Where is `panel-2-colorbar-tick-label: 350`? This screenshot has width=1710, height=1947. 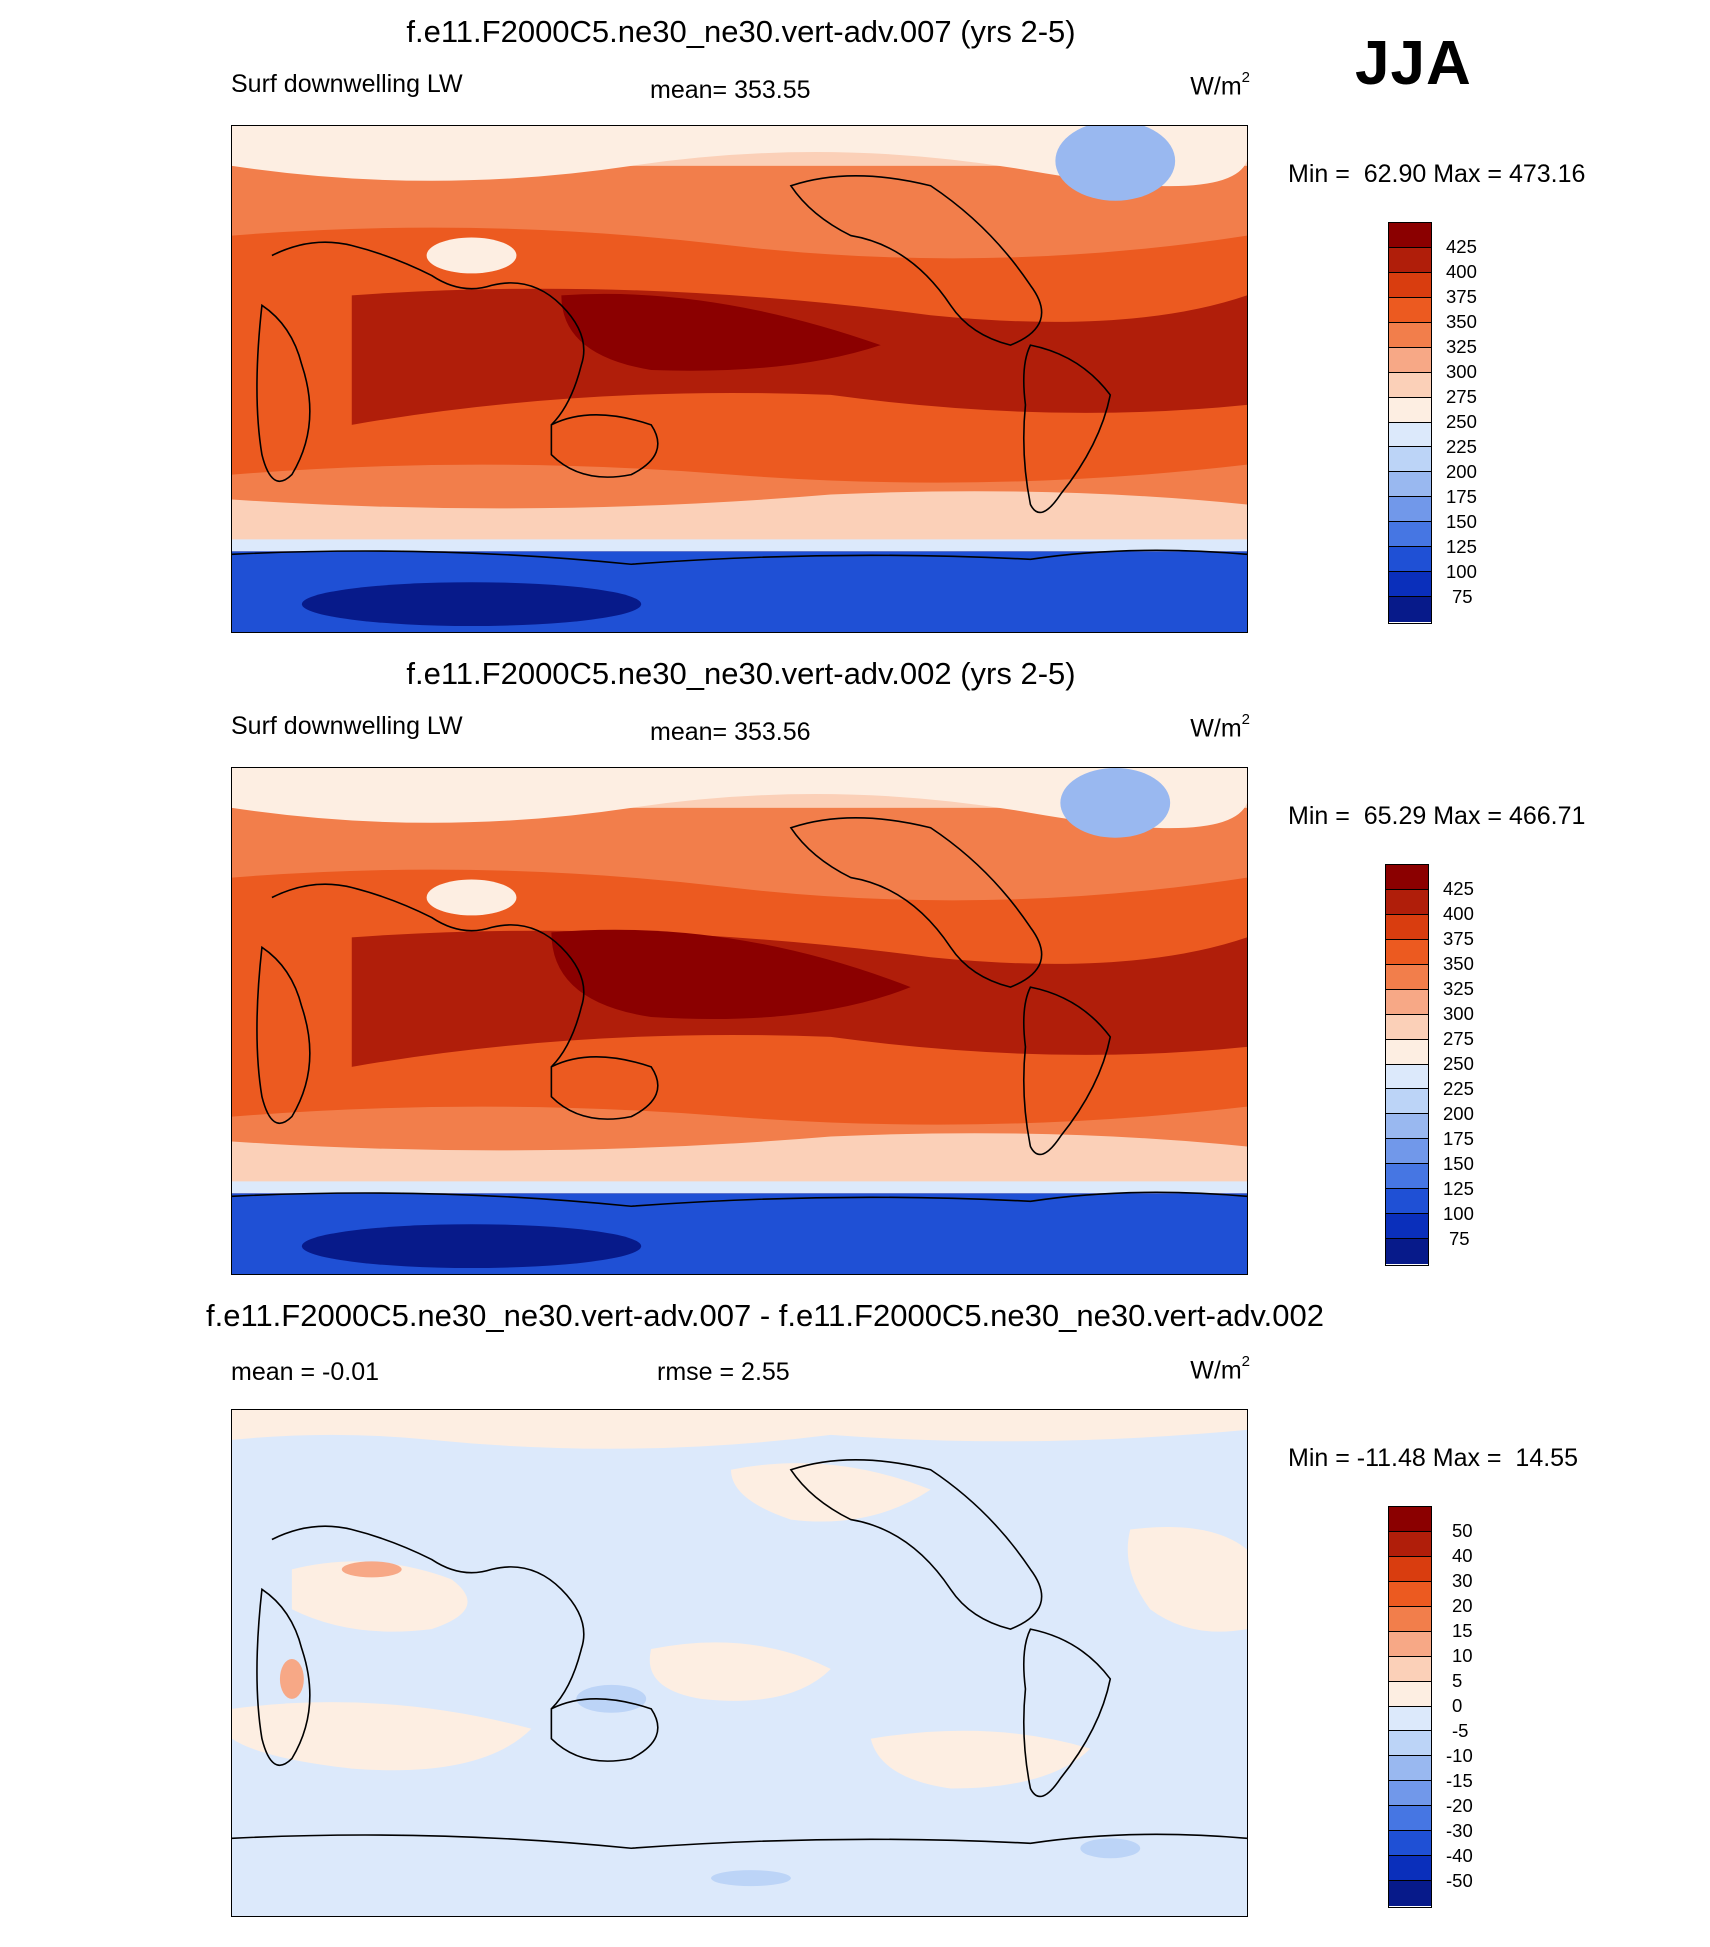
panel-2-colorbar-tick-label: 350 is located at coordinates (1458, 964).